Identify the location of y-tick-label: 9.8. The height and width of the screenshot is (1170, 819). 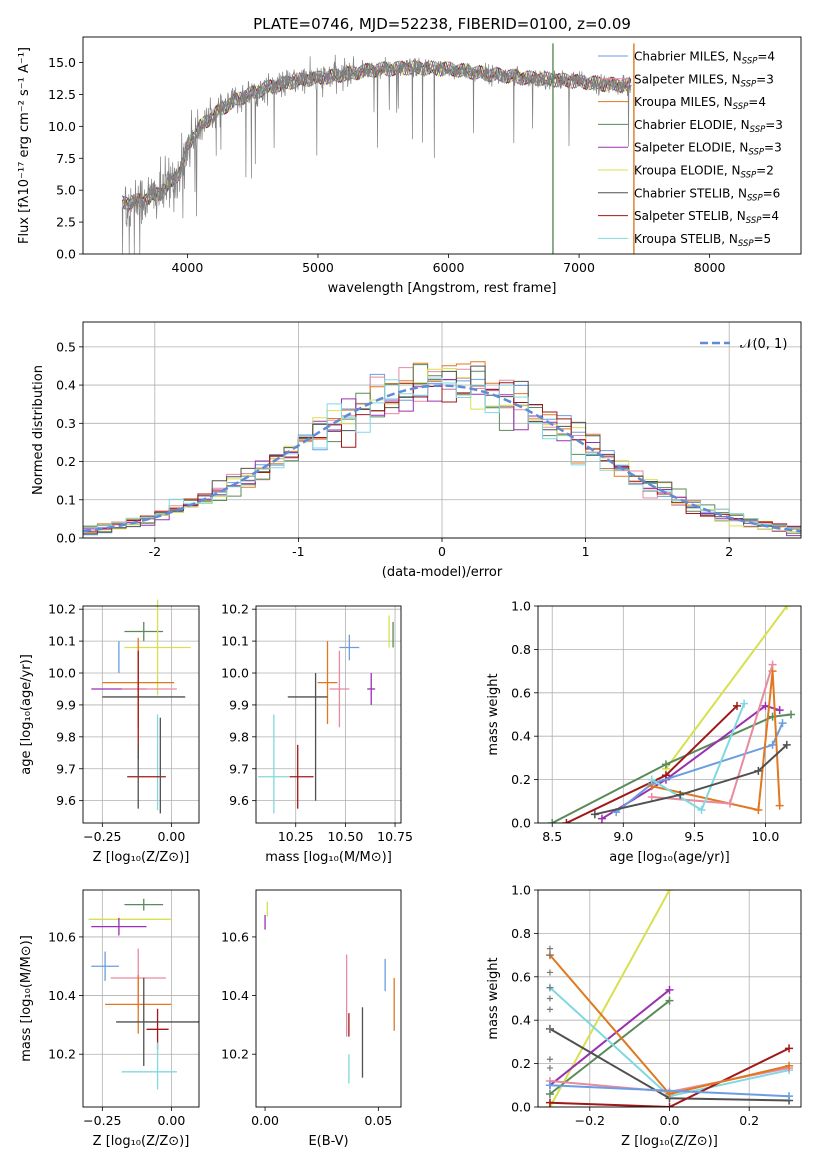
(66, 736).